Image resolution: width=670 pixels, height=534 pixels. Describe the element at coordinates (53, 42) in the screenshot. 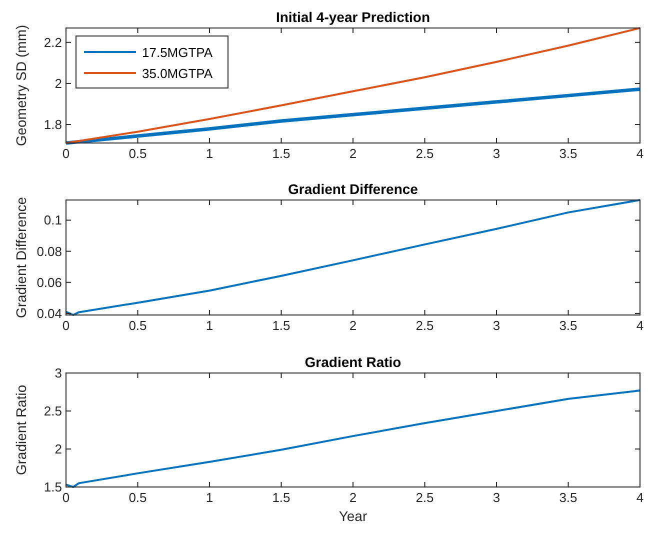

I see `y-tick-label: 2.2` at that location.